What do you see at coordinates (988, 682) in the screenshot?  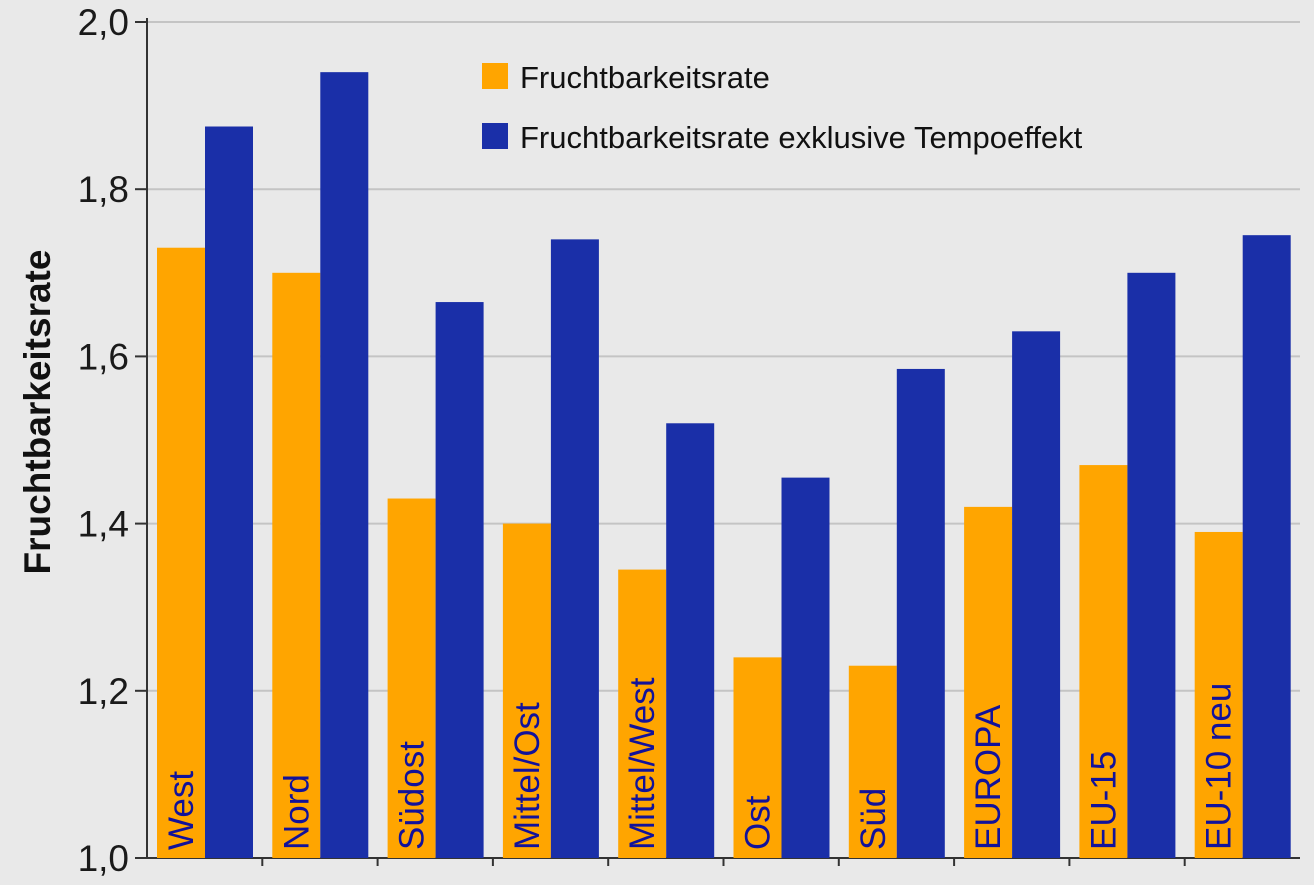 I see `bar-fruchtbarkeitsrate-europa` at bounding box center [988, 682].